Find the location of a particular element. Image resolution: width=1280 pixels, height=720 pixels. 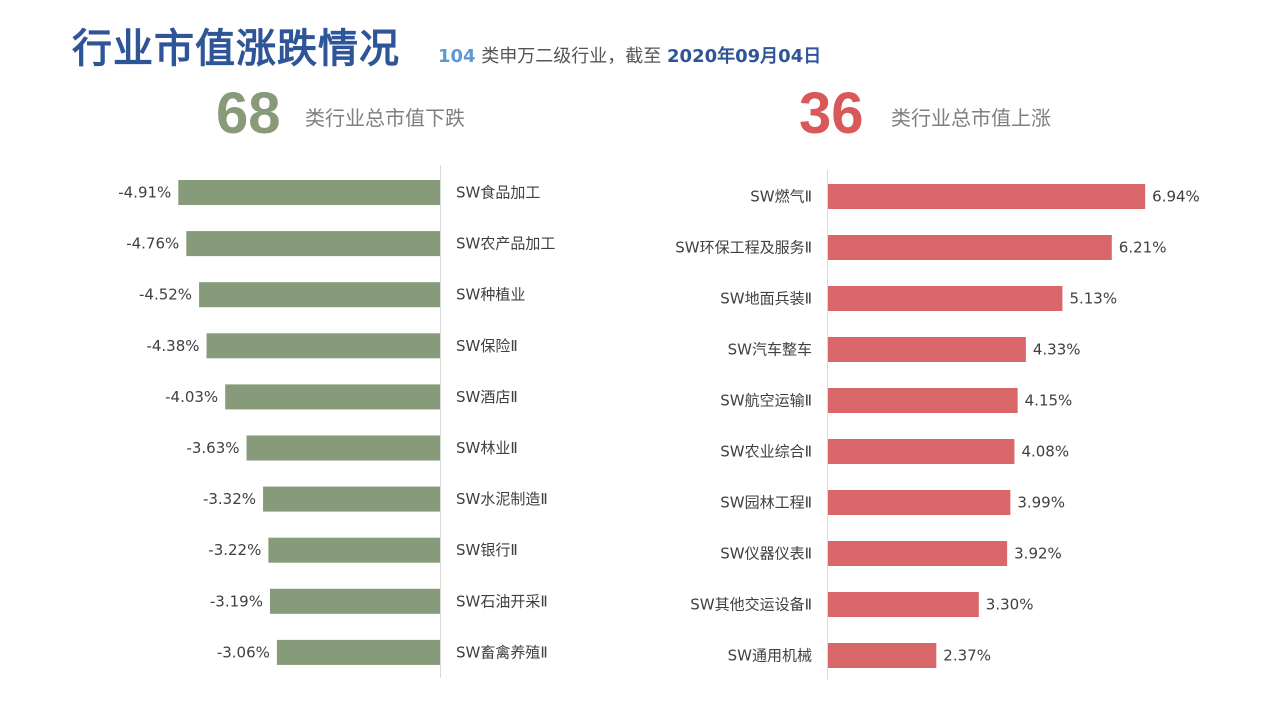

up-value-label: 3.99% is located at coordinates (1041, 503).